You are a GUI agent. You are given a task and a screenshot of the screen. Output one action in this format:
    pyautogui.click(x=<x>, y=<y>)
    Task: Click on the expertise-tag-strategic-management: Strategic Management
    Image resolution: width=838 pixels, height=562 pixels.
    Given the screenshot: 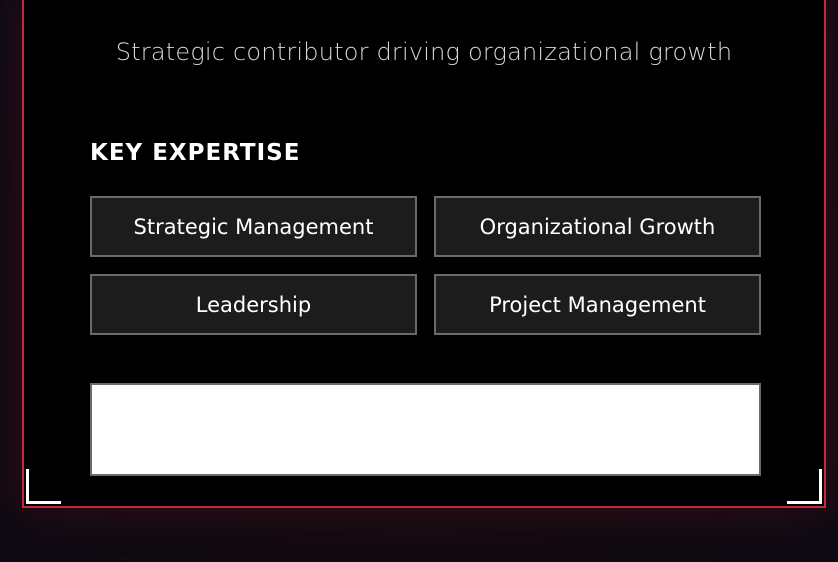 What is the action you would take?
    pyautogui.click(x=253, y=226)
    